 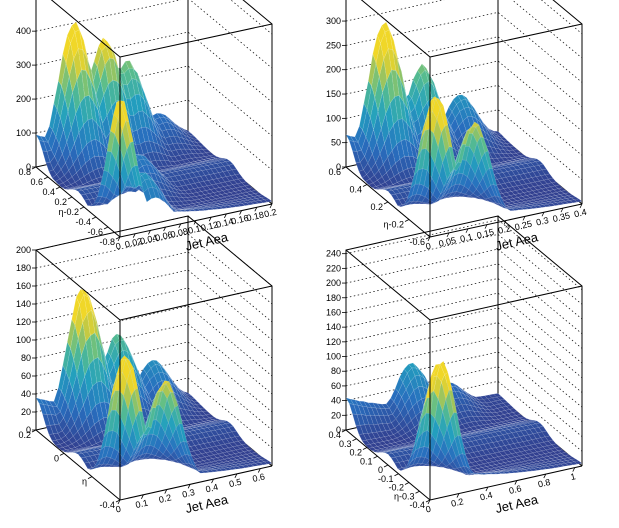 I want to click on bottom-front-edge, so click(x=506, y=483).